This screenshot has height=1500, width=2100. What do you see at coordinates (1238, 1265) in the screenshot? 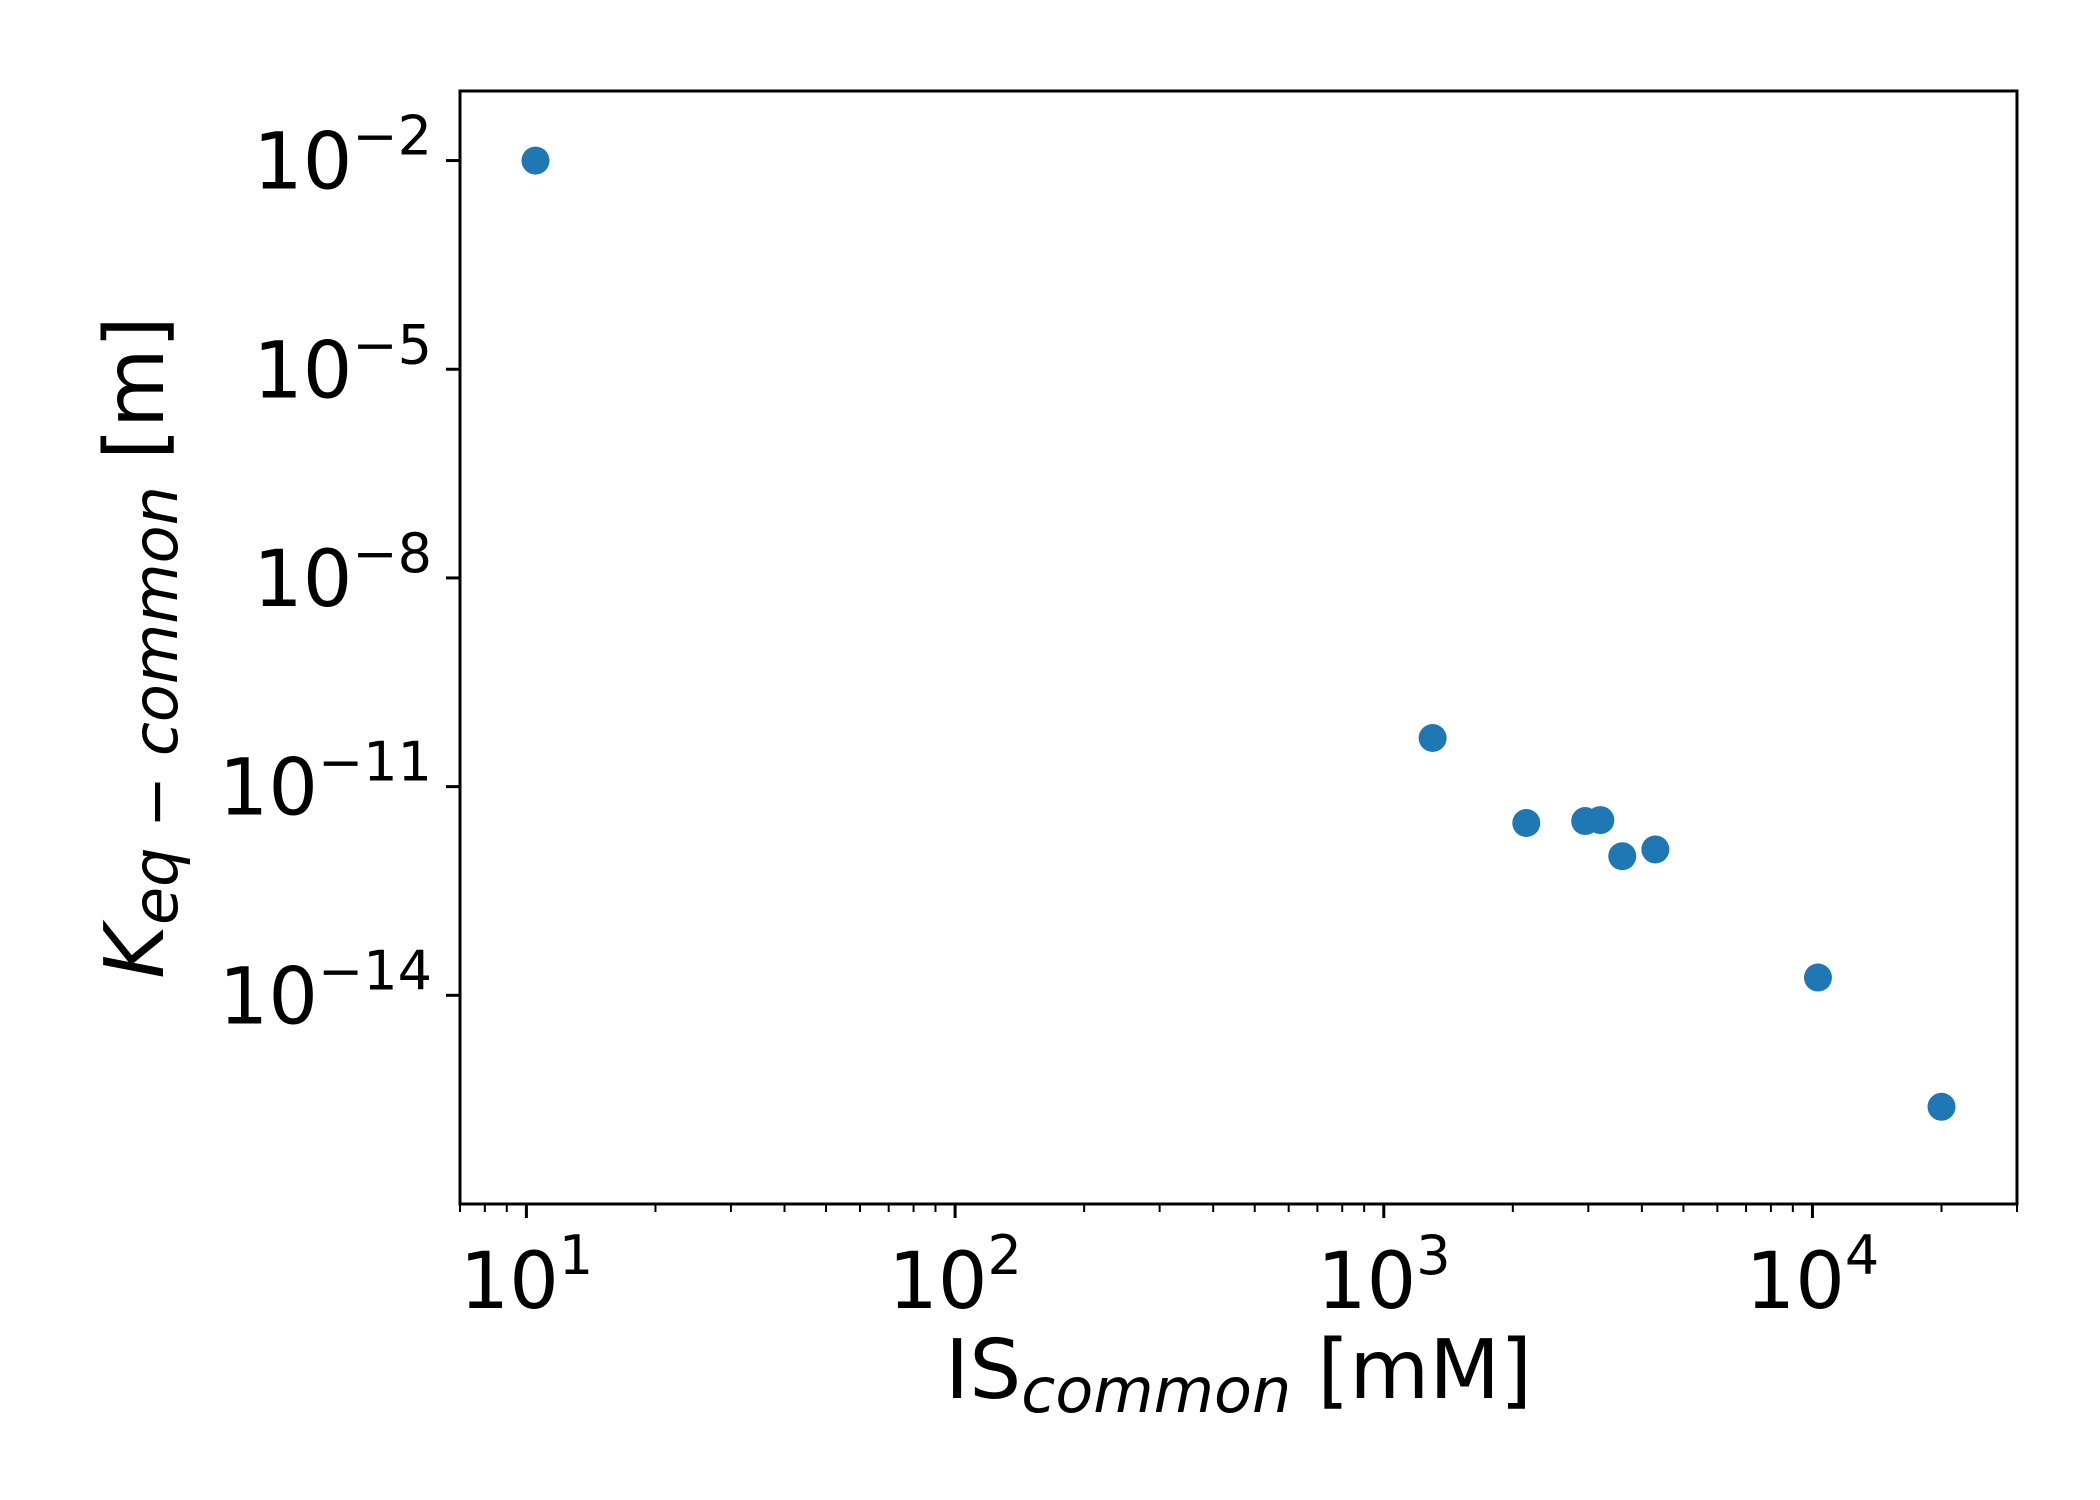
I see `x-axis: 10¹ 10² 10³ 10⁴` at bounding box center [1238, 1265].